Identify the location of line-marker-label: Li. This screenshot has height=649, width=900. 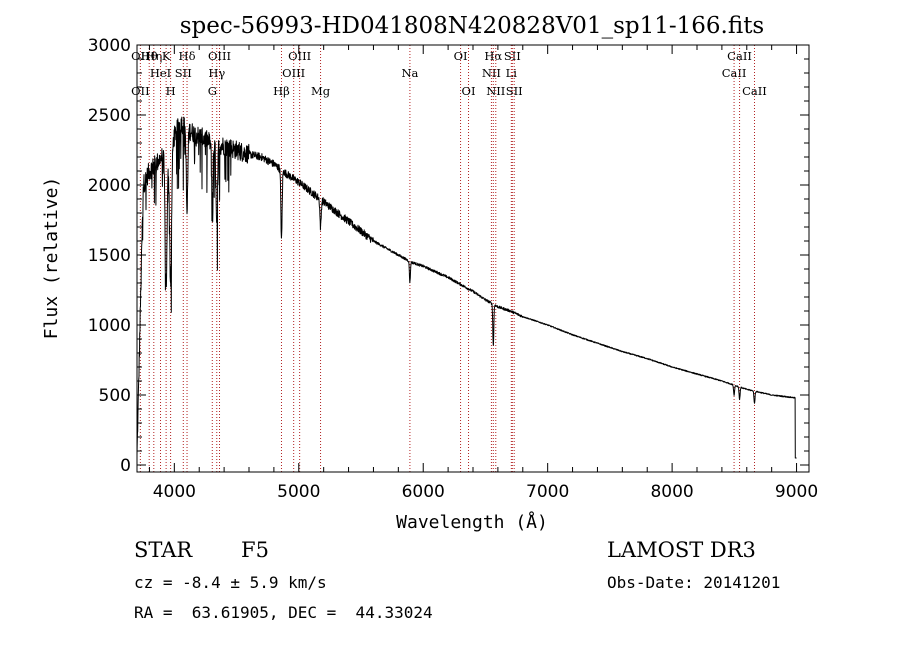
(512, 73).